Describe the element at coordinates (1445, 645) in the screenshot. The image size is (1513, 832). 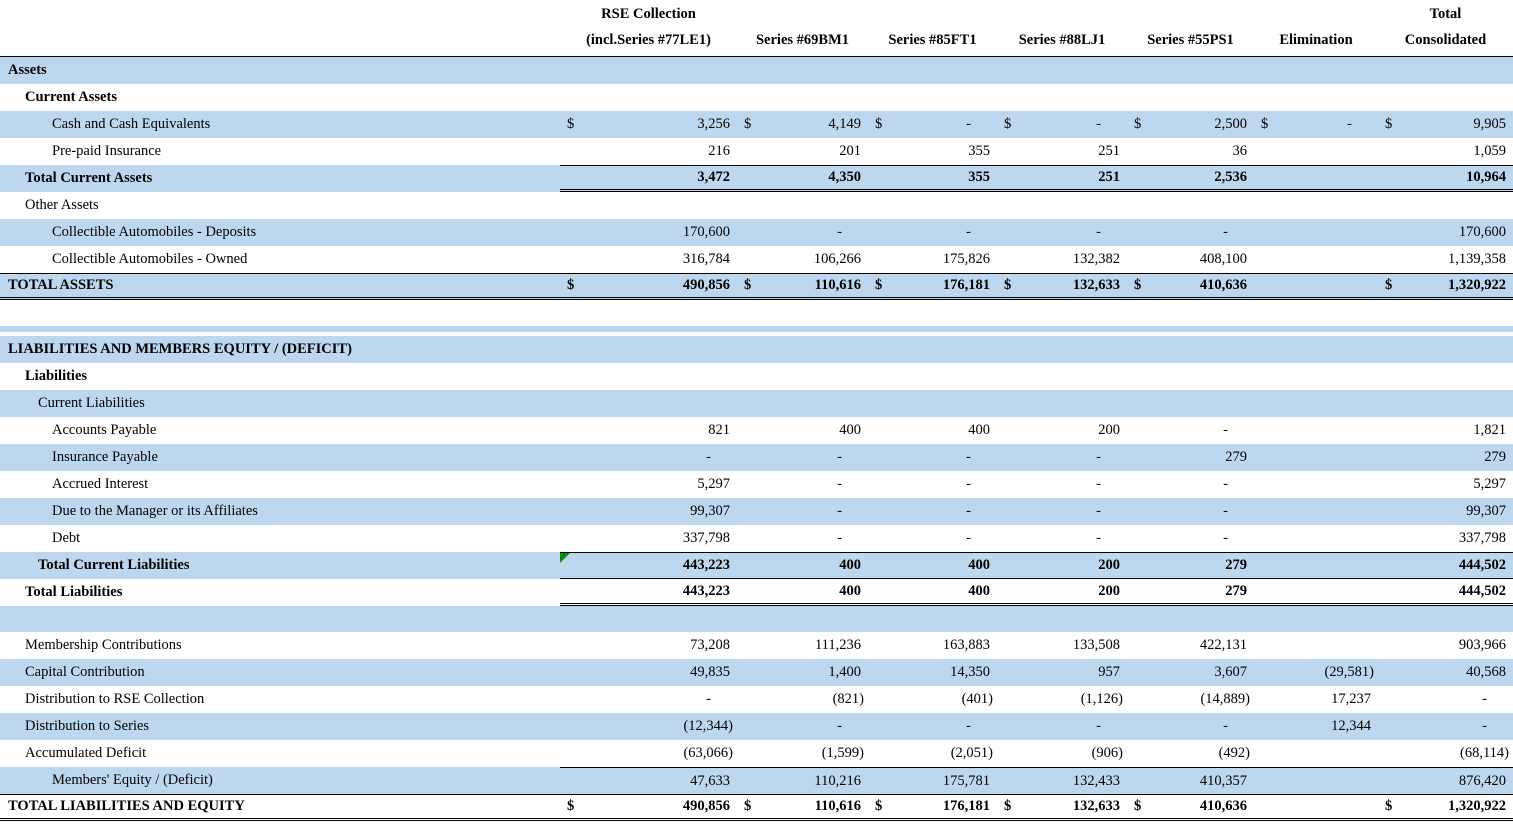
I see `value-cell: 903,966` at that location.